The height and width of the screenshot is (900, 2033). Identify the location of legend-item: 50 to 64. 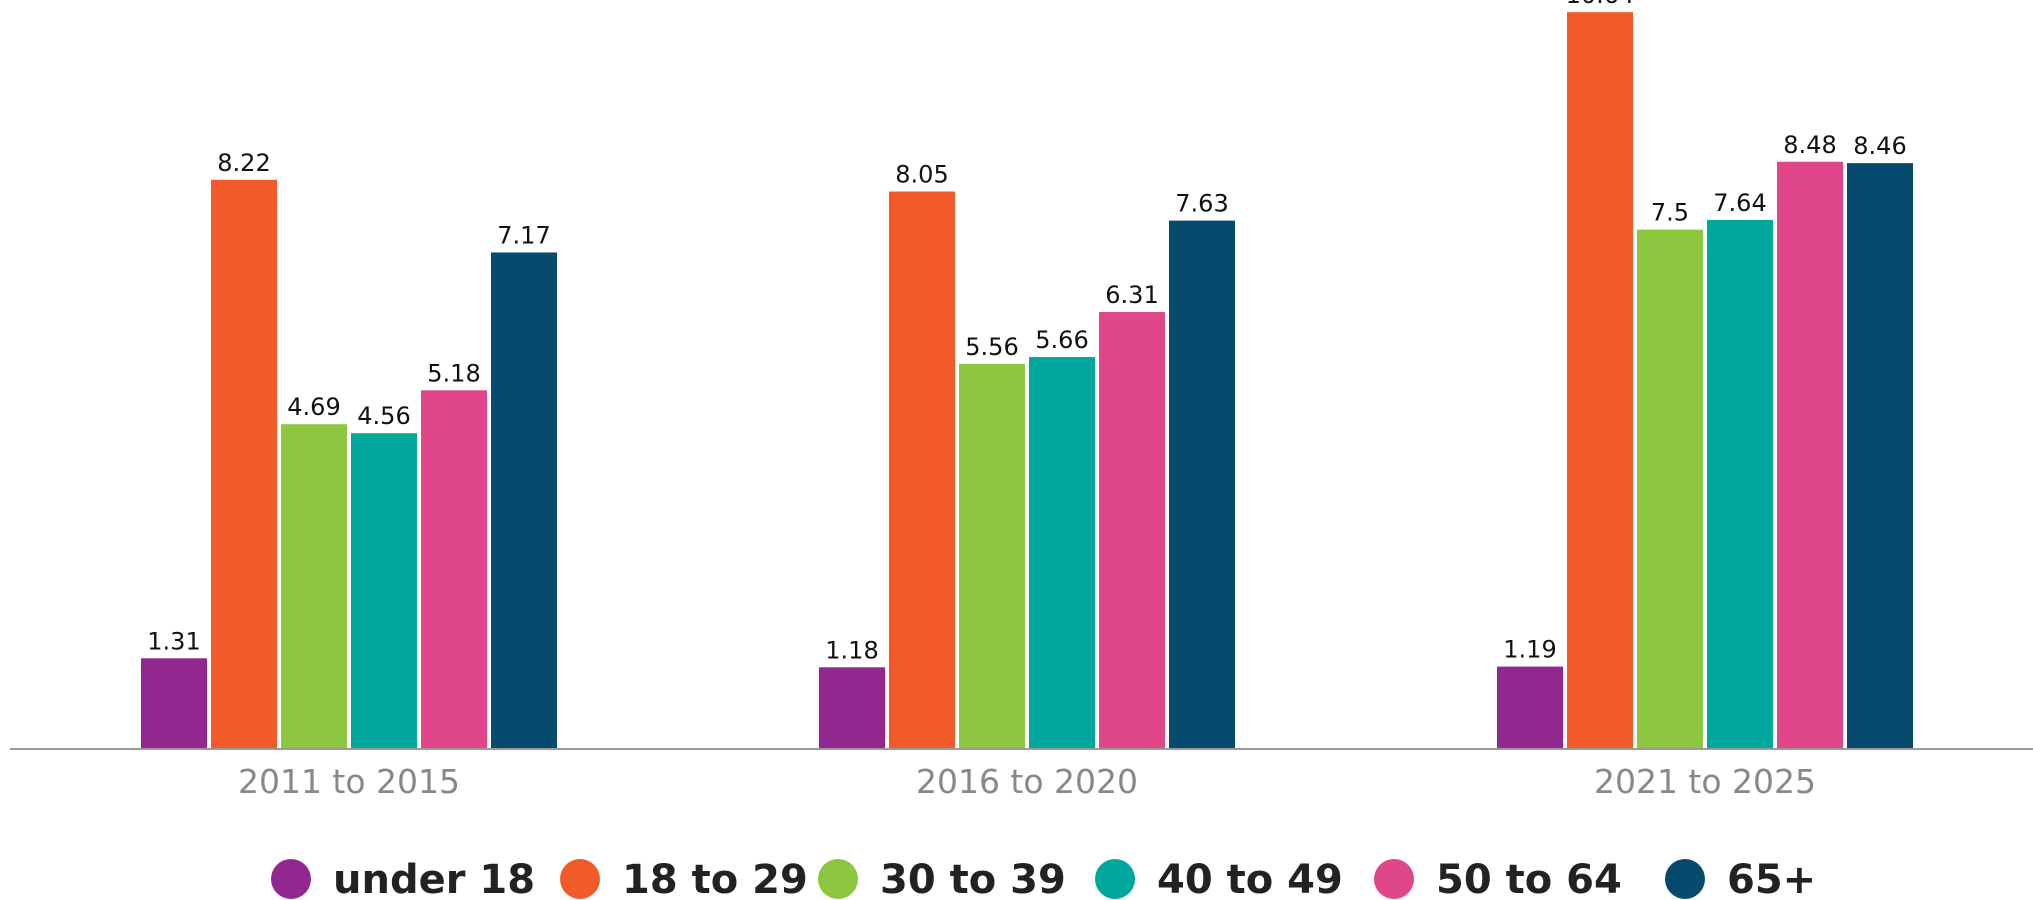
(1498, 878).